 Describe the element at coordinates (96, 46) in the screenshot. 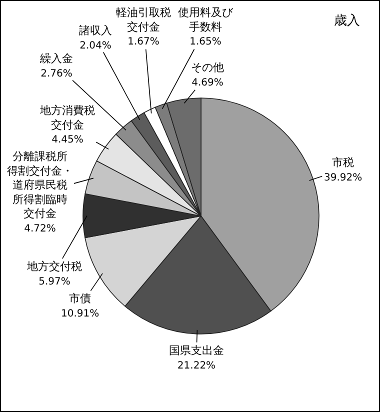

I see `data-label: 2.04%` at that location.